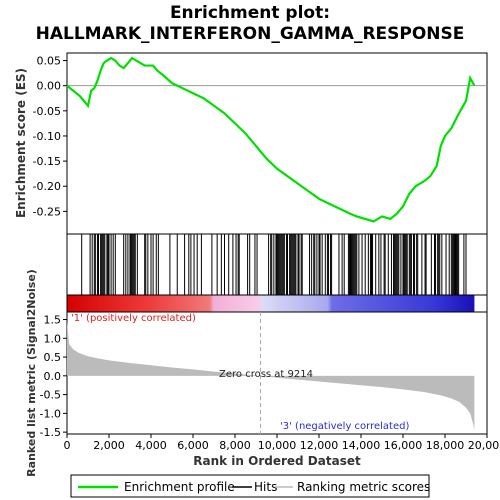 Image resolution: width=500 pixels, height=500 pixels. Describe the element at coordinates (109, 445) in the screenshot. I see `x-tick-label: 2,000` at that location.